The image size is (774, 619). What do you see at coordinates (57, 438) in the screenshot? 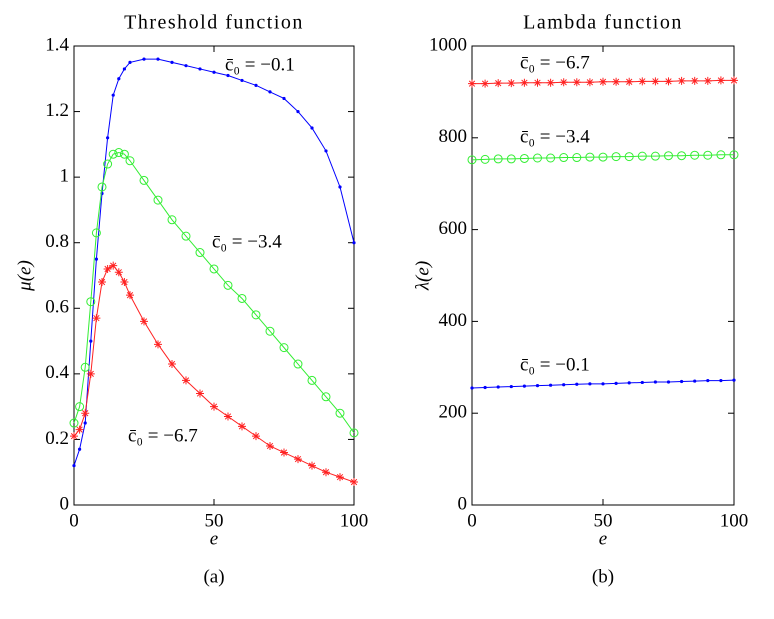
I see `y-tick-label: 0.2` at bounding box center [57, 438].